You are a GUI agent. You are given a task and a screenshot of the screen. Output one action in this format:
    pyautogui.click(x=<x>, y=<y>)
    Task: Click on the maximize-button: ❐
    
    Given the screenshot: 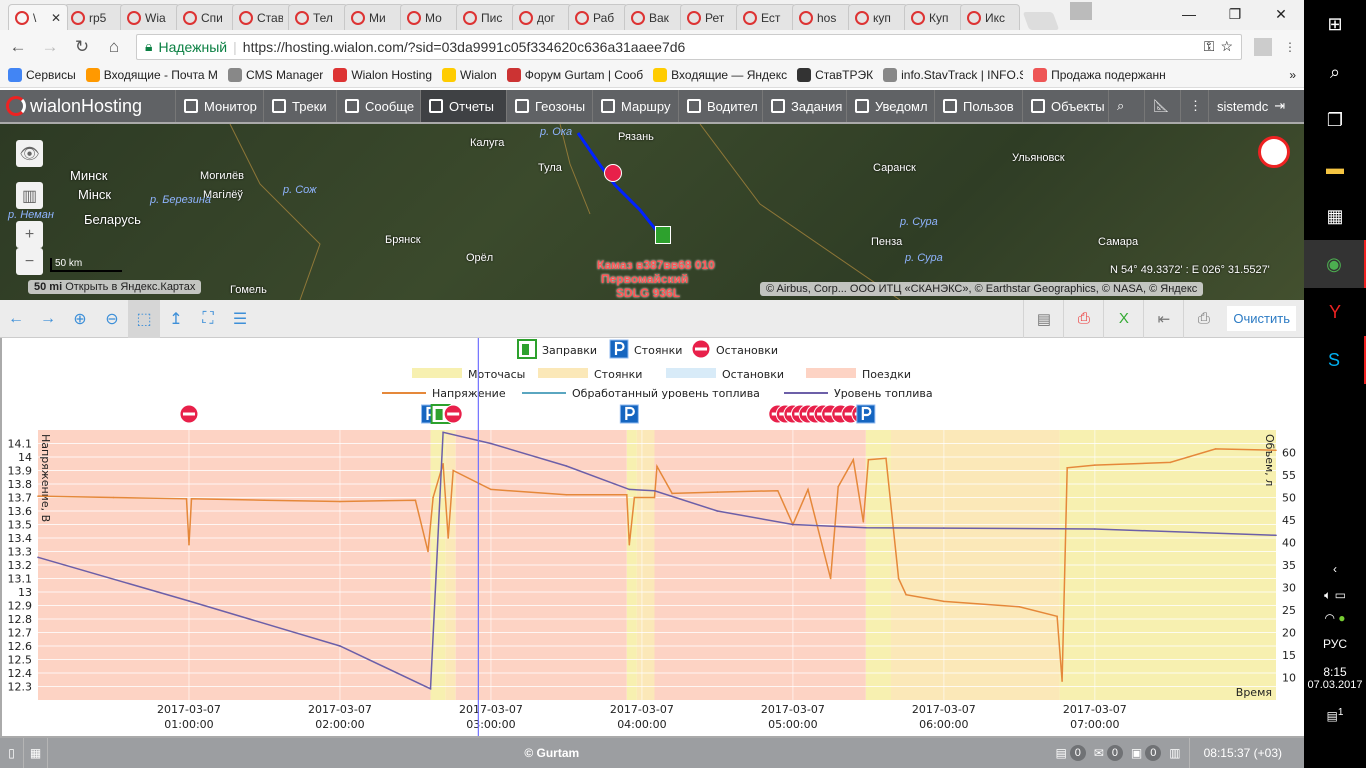 What is the action you would take?
    pyautogui.click(x=1235, y=13)
    